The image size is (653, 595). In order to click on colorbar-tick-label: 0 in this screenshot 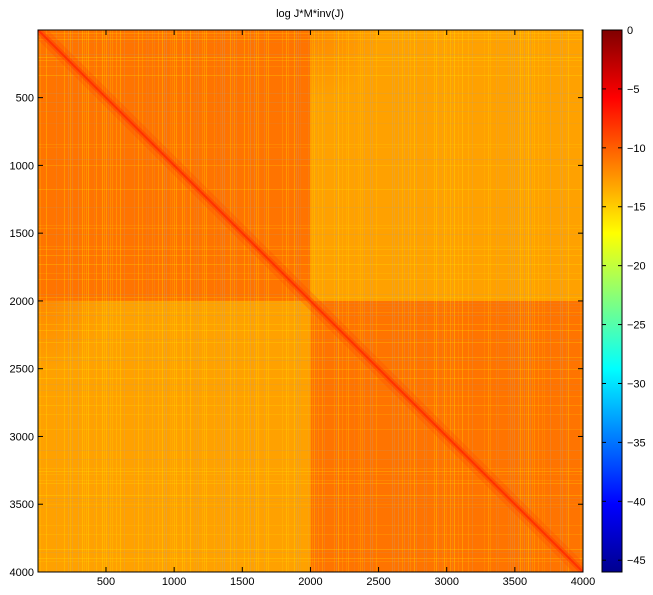, I will do `click(630, 31)`.